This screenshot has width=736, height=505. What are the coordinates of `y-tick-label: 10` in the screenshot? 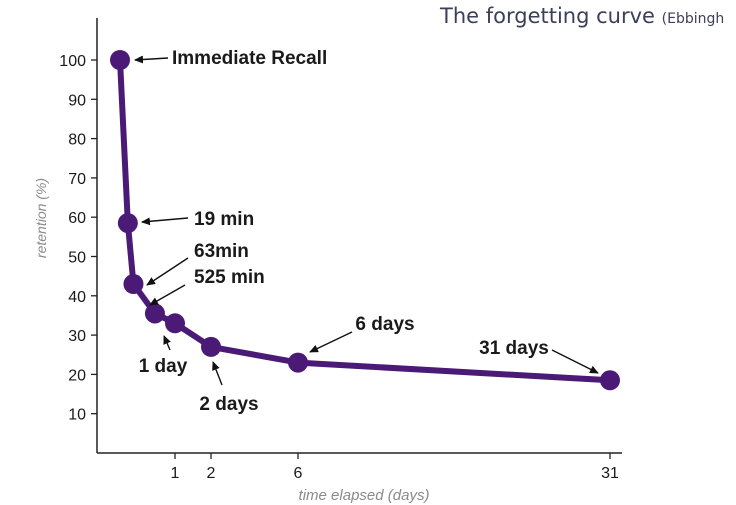 It's located at (77, 415).